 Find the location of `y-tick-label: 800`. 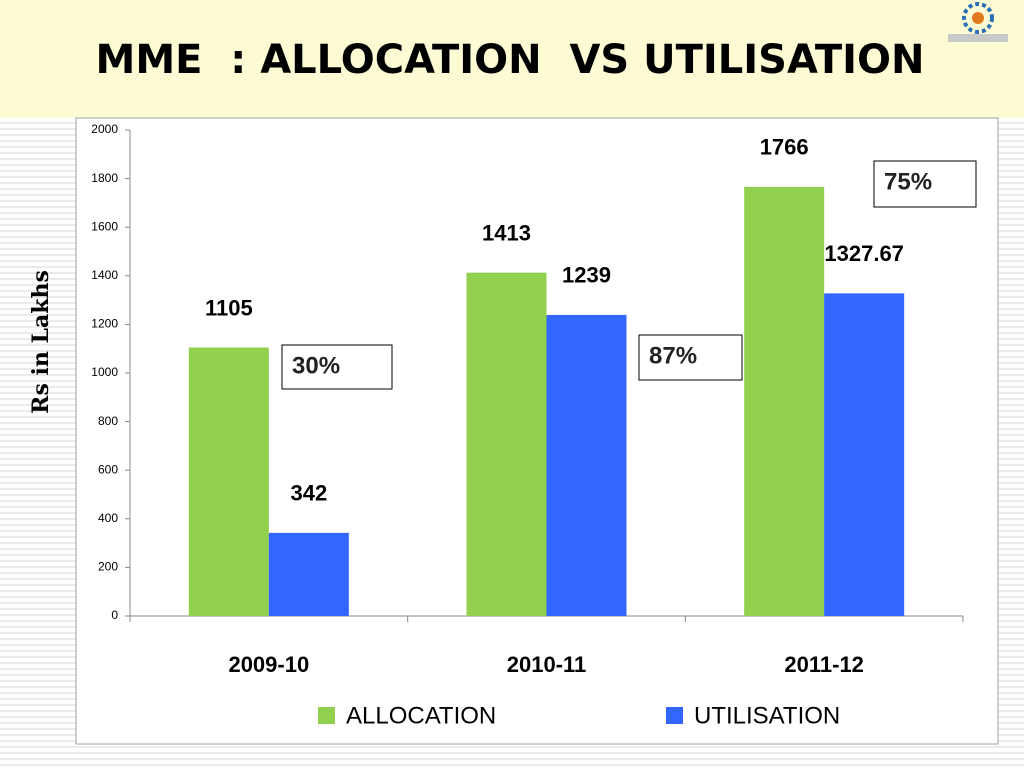

y-tick-label: 800 is located at coordinates (108, 421).